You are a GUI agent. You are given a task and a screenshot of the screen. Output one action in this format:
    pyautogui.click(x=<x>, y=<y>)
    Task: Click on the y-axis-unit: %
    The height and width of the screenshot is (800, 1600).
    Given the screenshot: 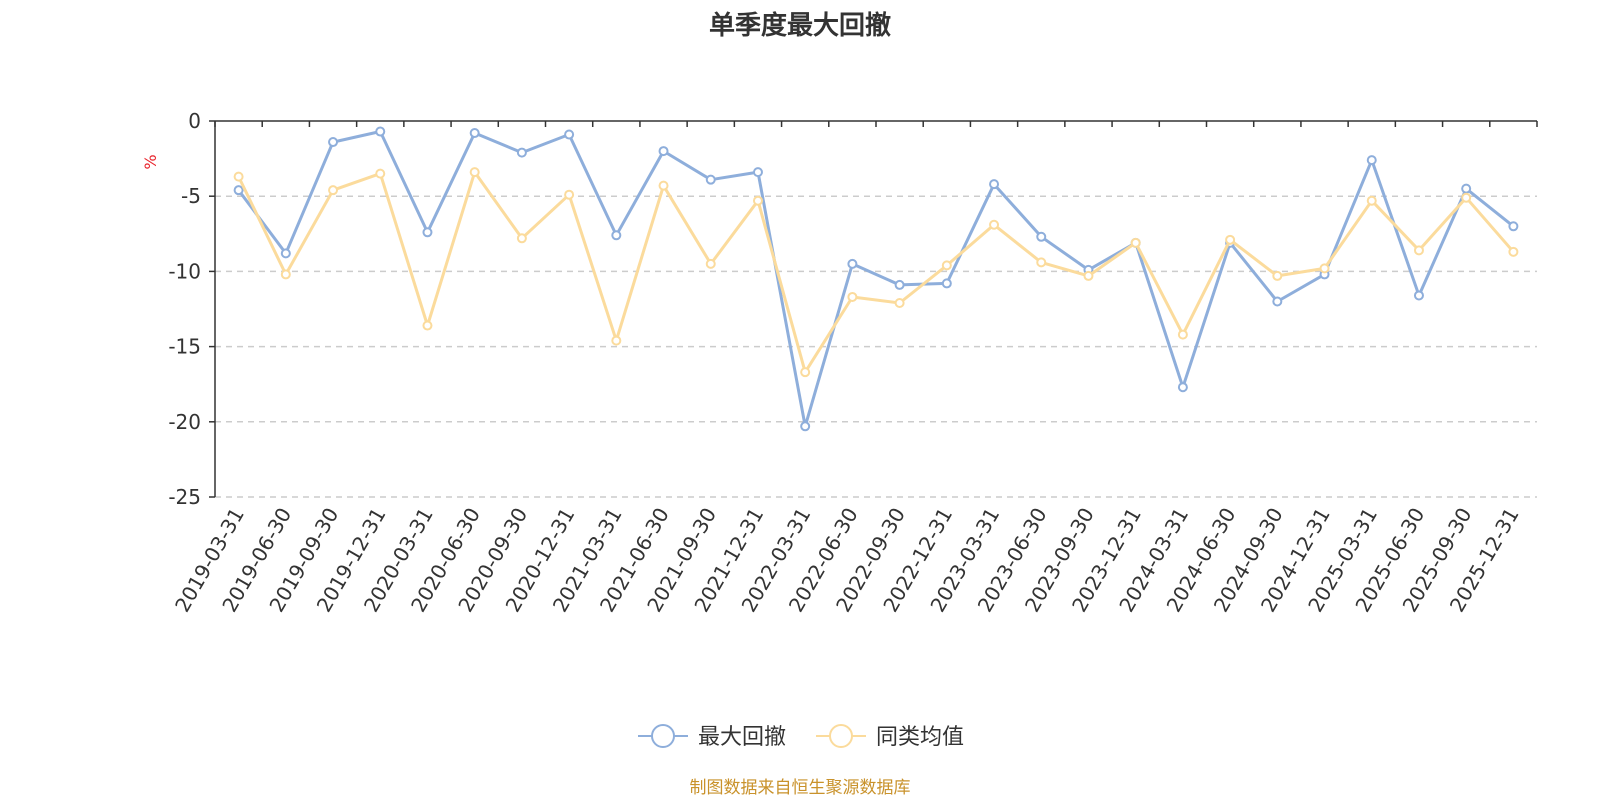 What is the action you would take?
    pyautogui.click(x=150, y=161)
    